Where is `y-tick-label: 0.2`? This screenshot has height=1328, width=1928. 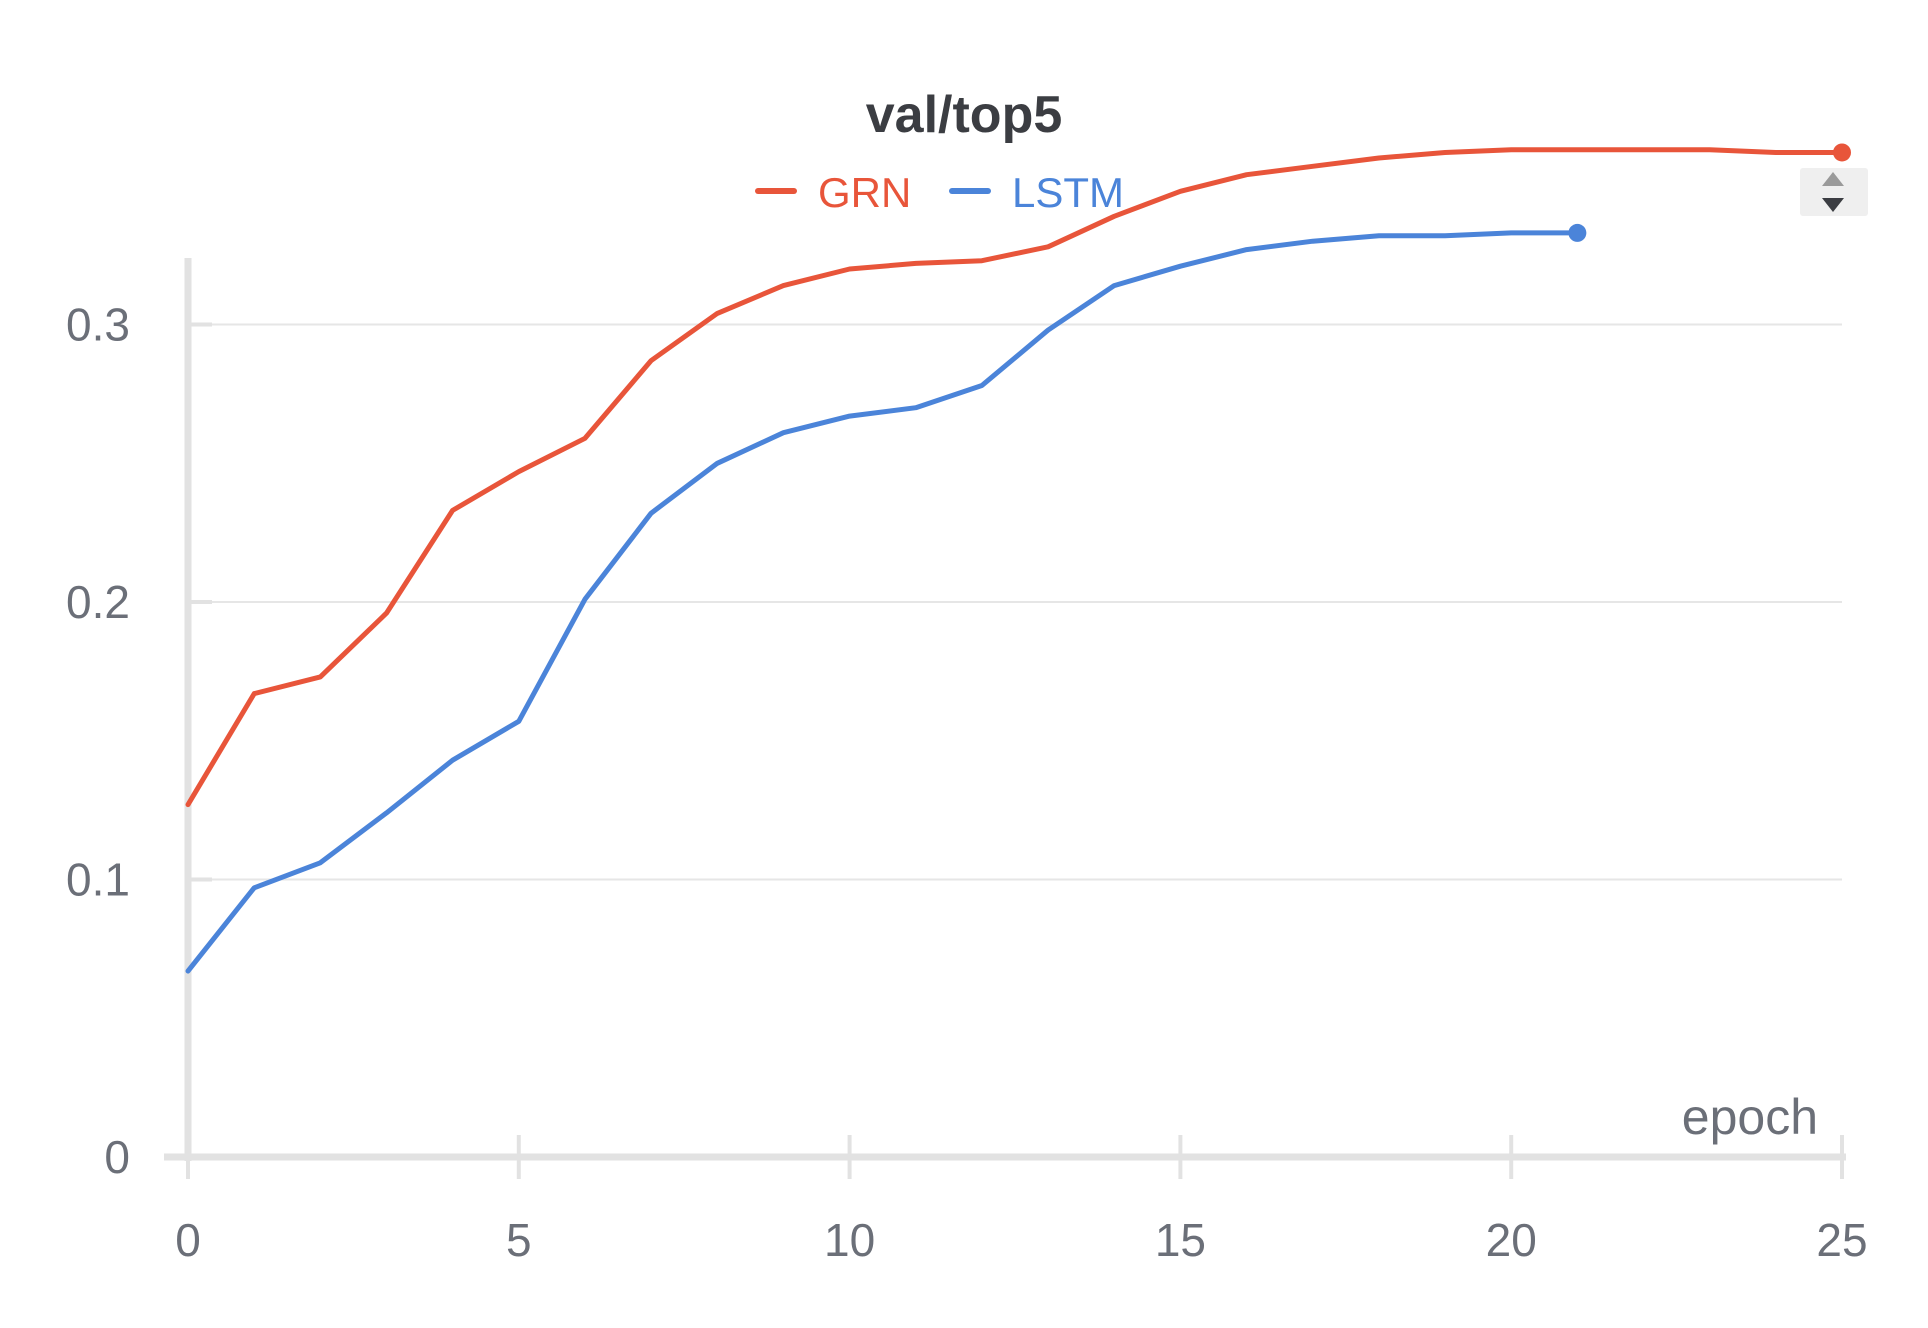 y-tick-label: 0.2 is located at coordinates (98, 602).